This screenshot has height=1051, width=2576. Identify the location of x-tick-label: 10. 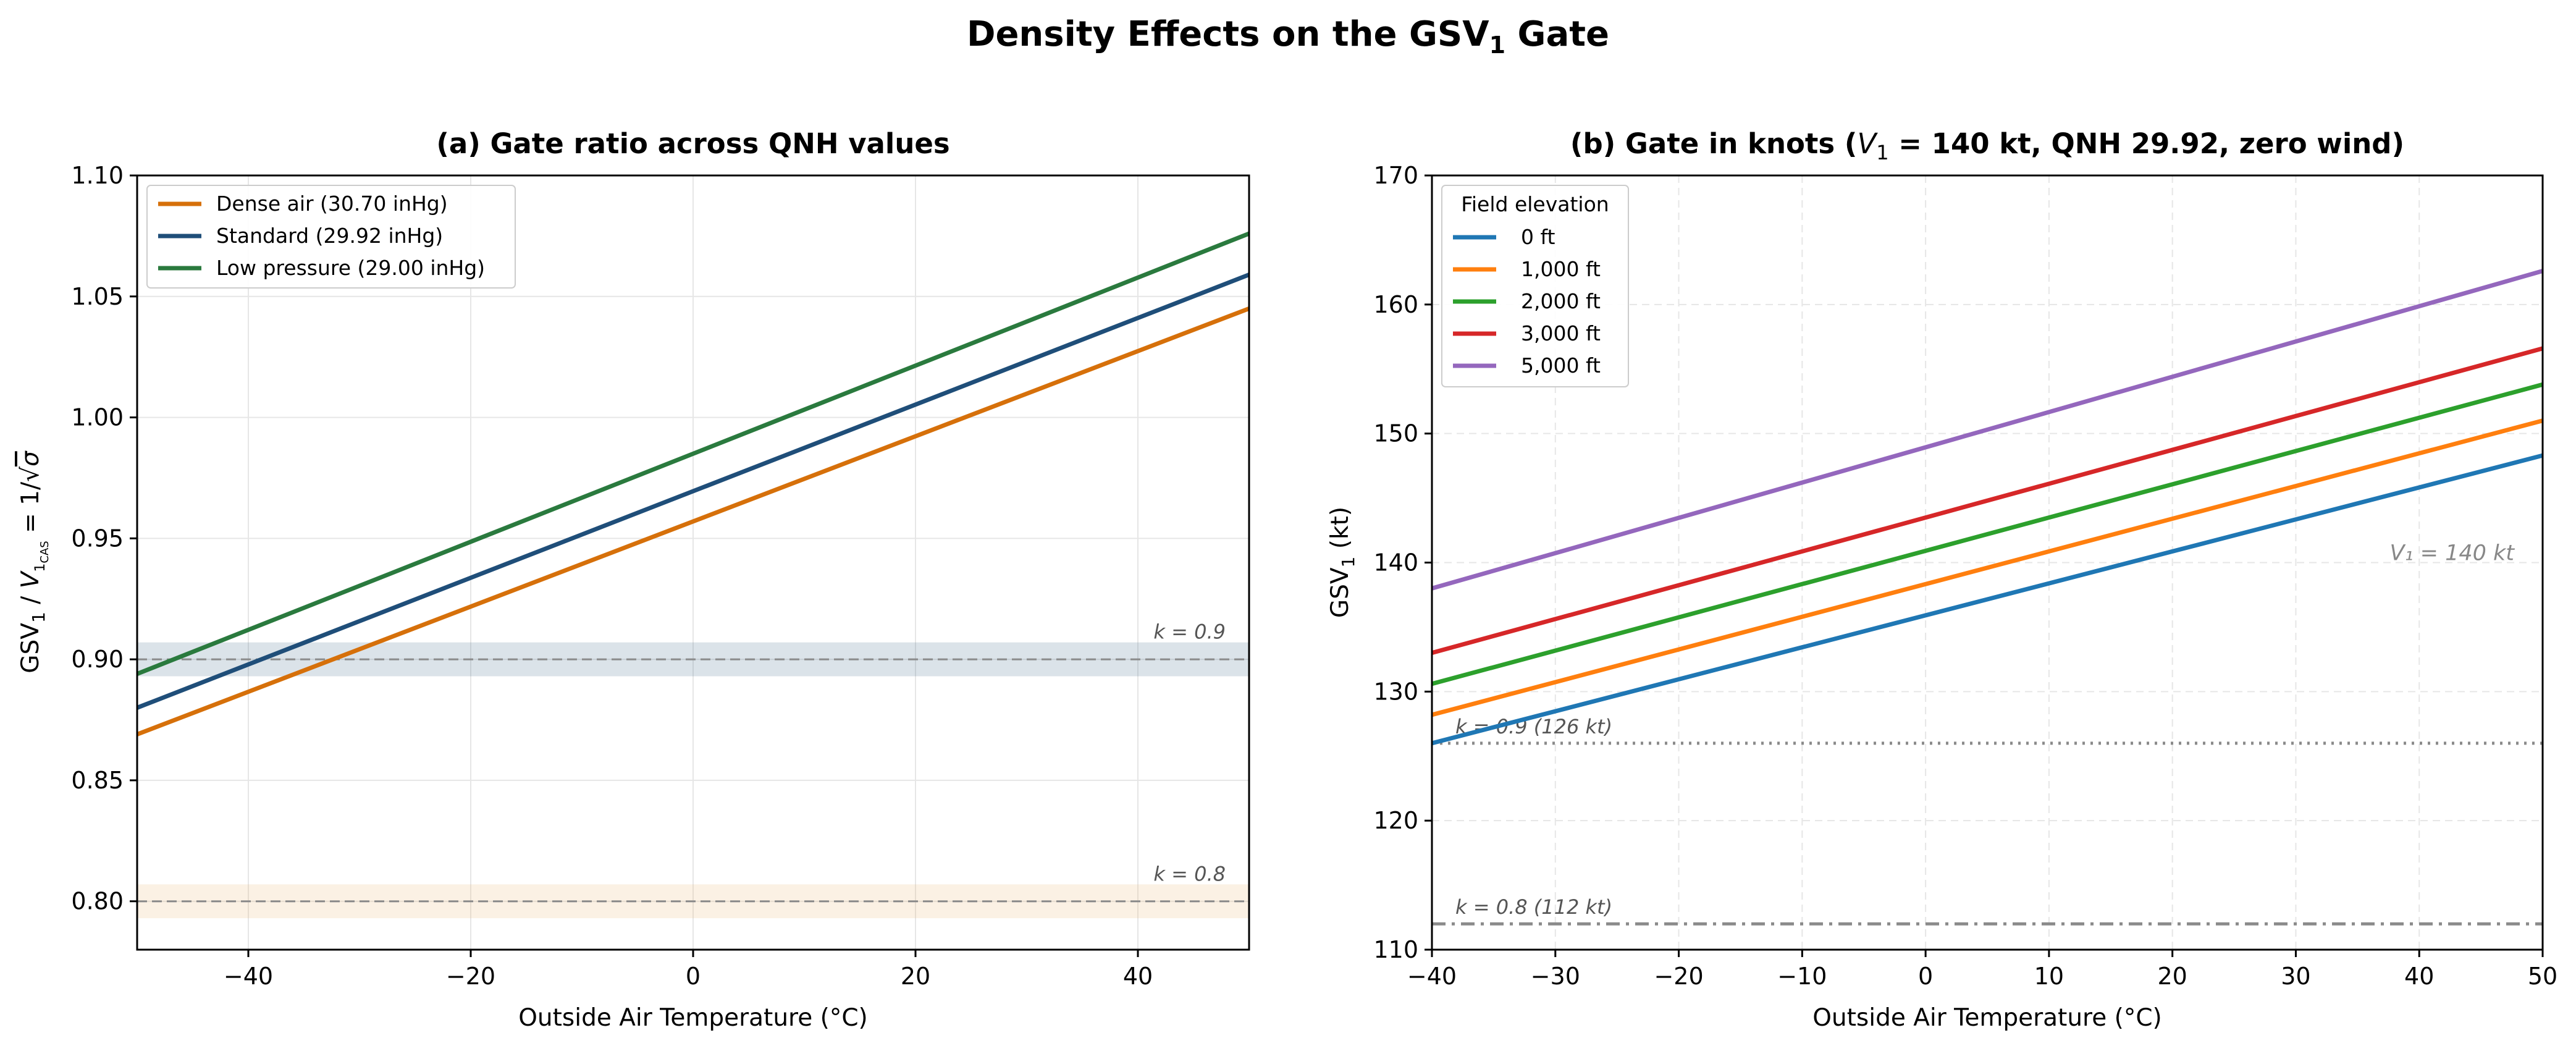
(2049, 976).